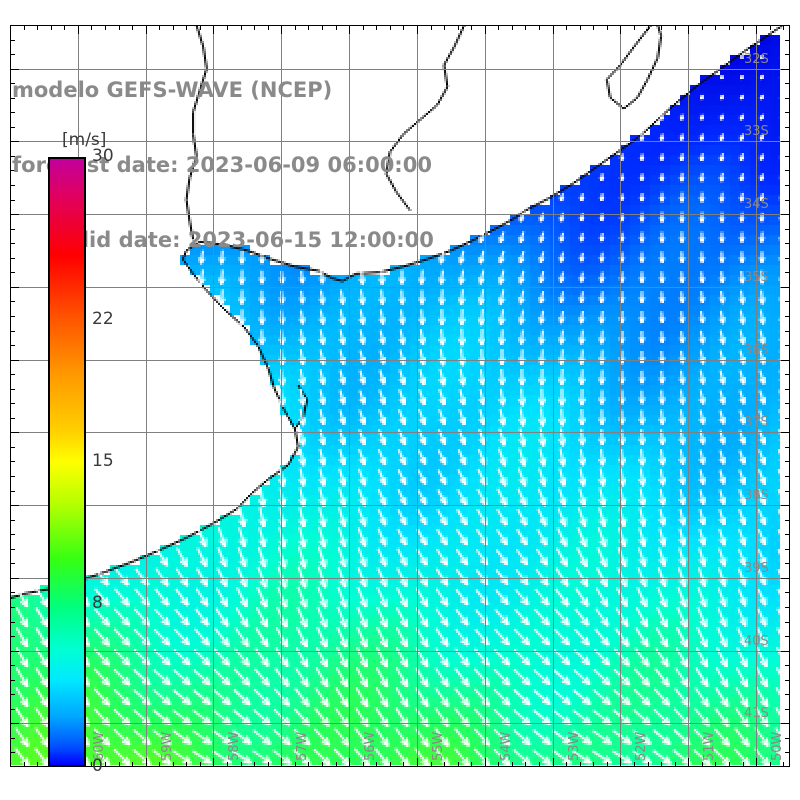  Describe the element at coordinates (506, 746) in the screenshot. I see `longitude-label: 54W` at that location.